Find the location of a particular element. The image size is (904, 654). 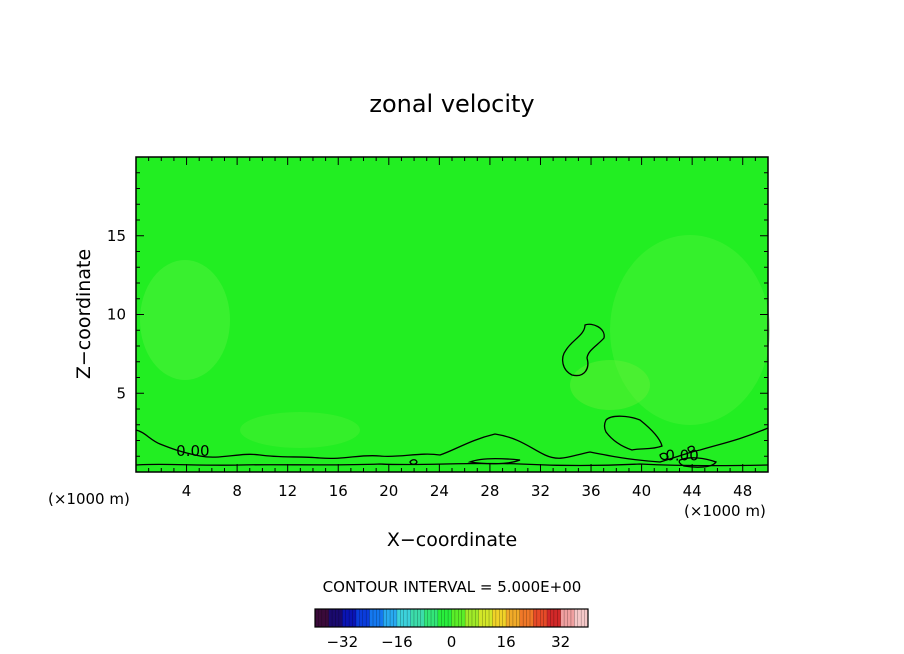

x-unit-label-right: (×1000 m) is located at coordinates (725, 511).